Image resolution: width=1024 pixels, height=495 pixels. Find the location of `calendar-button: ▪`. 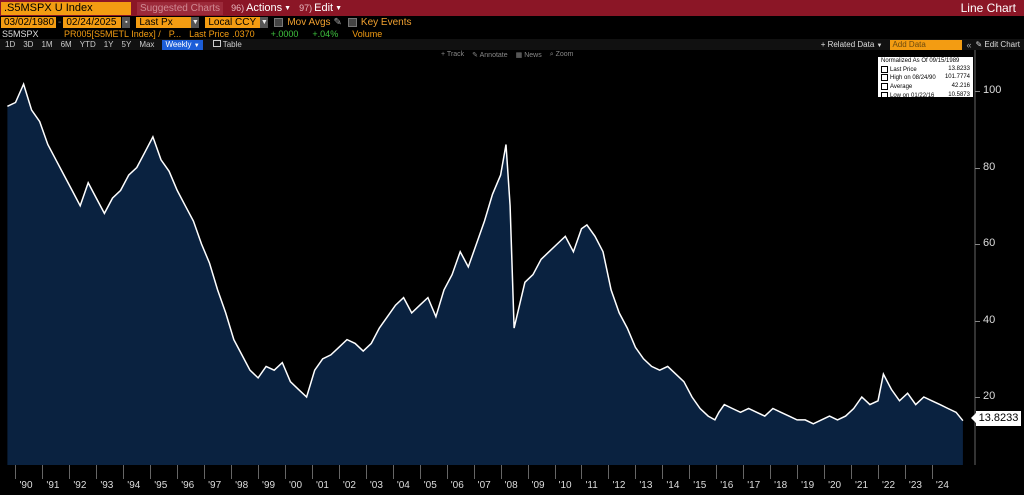

calendar-button: ▪ is located at coordinates (126, 22).